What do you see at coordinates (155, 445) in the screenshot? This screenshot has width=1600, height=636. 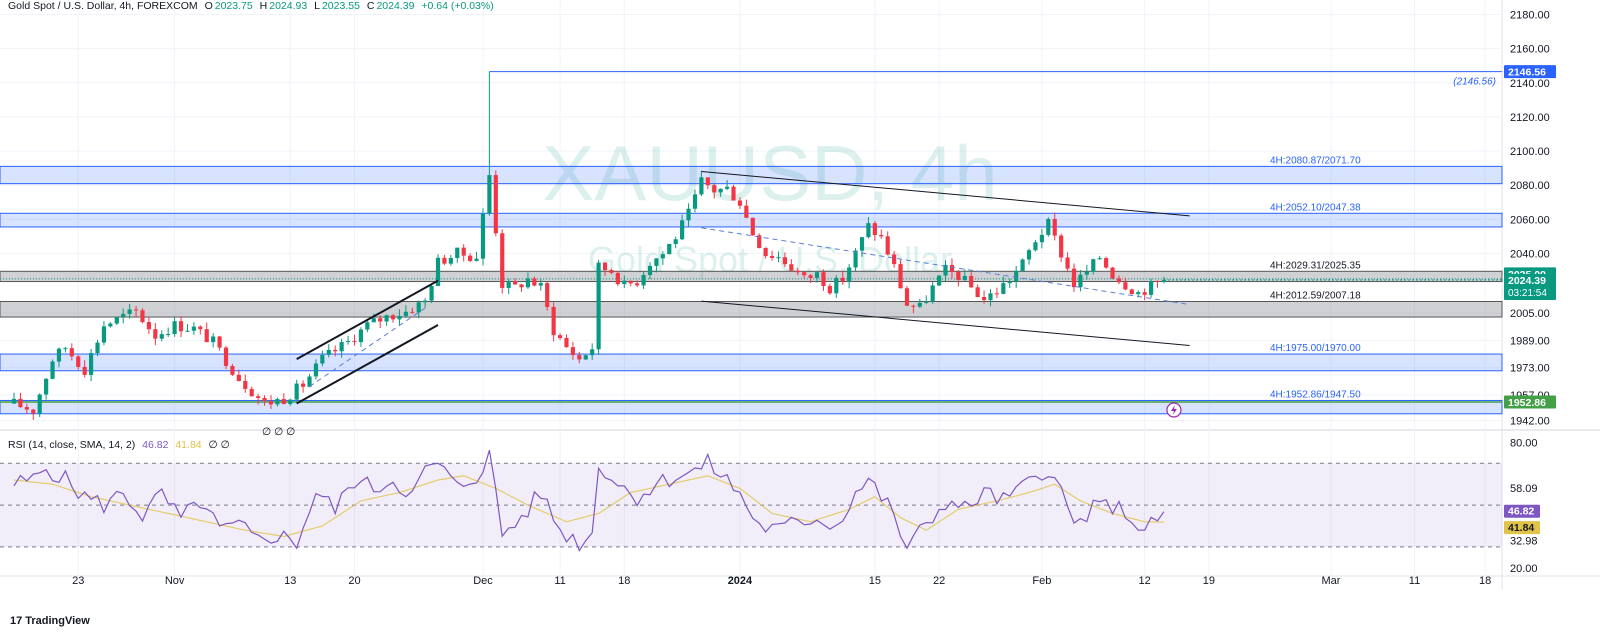 I see `rsi-value: 46.82` at bounding box center [155, 445].